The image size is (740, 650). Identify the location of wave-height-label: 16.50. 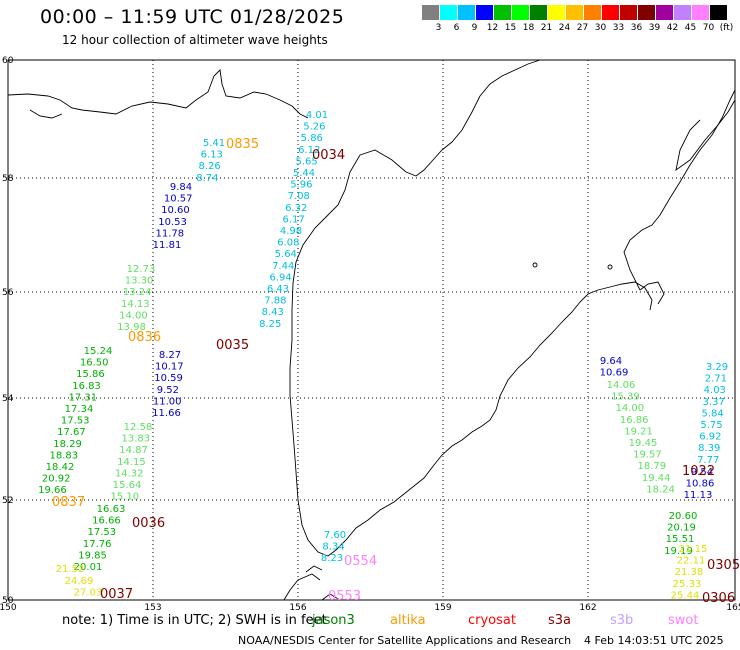
(94, 363).